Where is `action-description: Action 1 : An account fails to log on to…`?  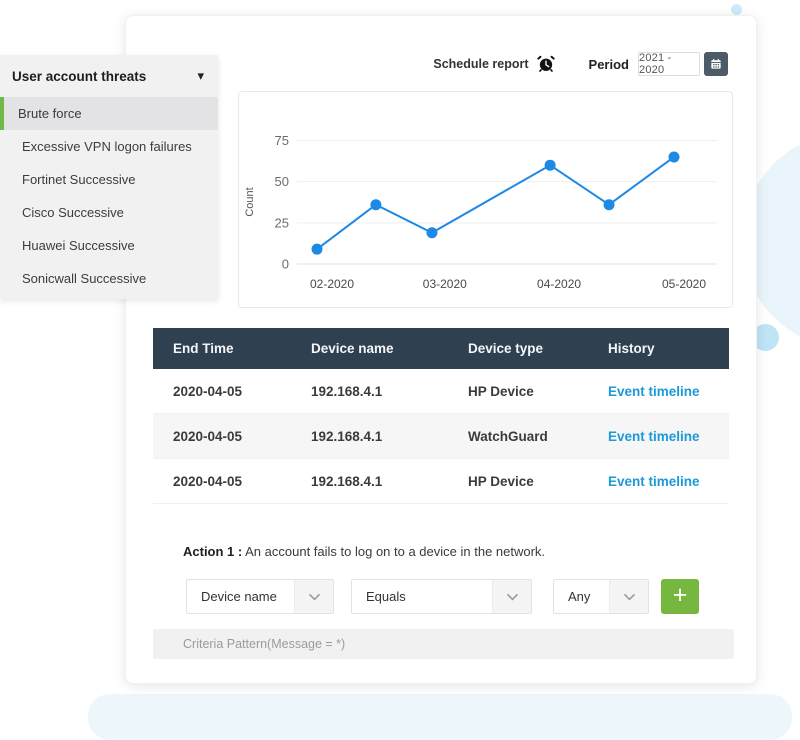
action-description: Action 1 : An account fails to log on to… is located at coordinates (364, 551).